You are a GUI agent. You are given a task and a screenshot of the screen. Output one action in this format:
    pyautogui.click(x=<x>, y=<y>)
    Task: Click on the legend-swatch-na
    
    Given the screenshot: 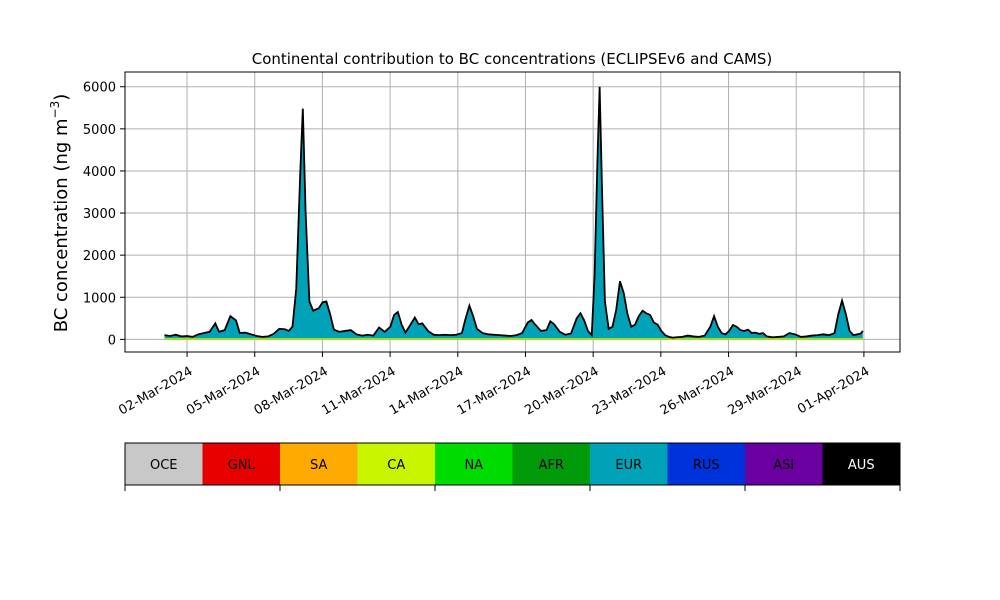 What is the action you would take?
    pyautogui.click(x=474, y=464)
    